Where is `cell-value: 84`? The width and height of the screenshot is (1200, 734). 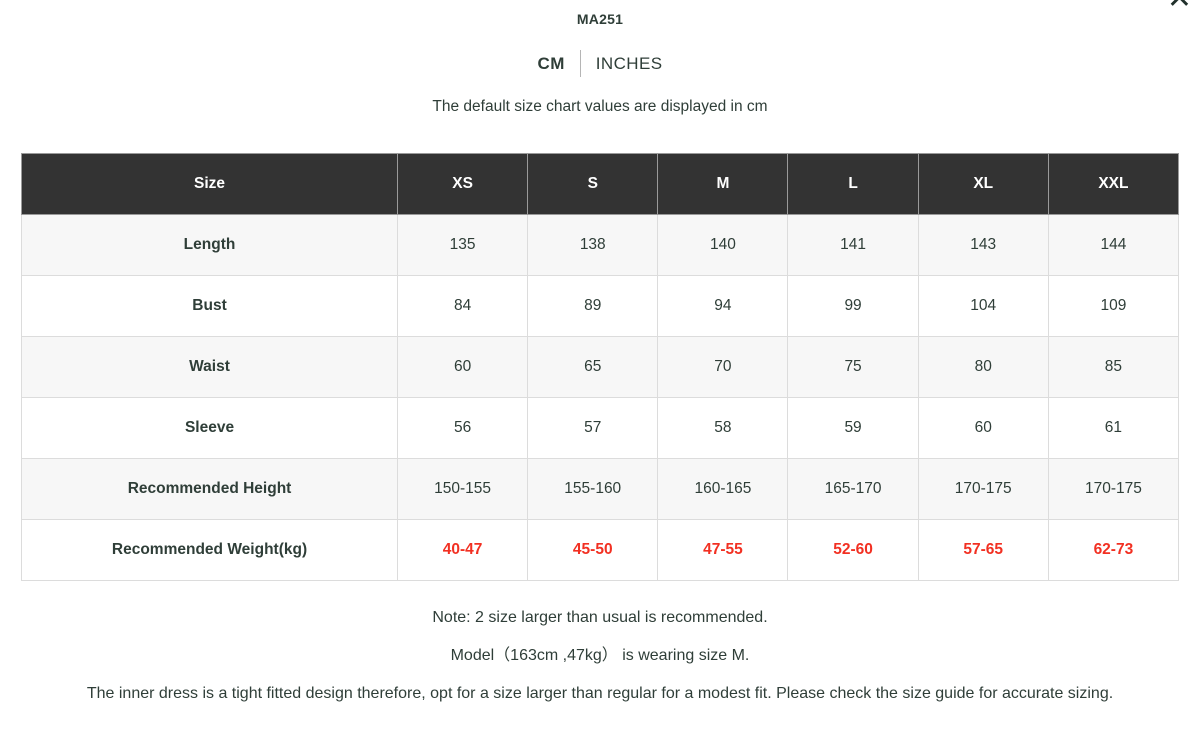
cell-value: 84 is located at coordinates (463, 306).